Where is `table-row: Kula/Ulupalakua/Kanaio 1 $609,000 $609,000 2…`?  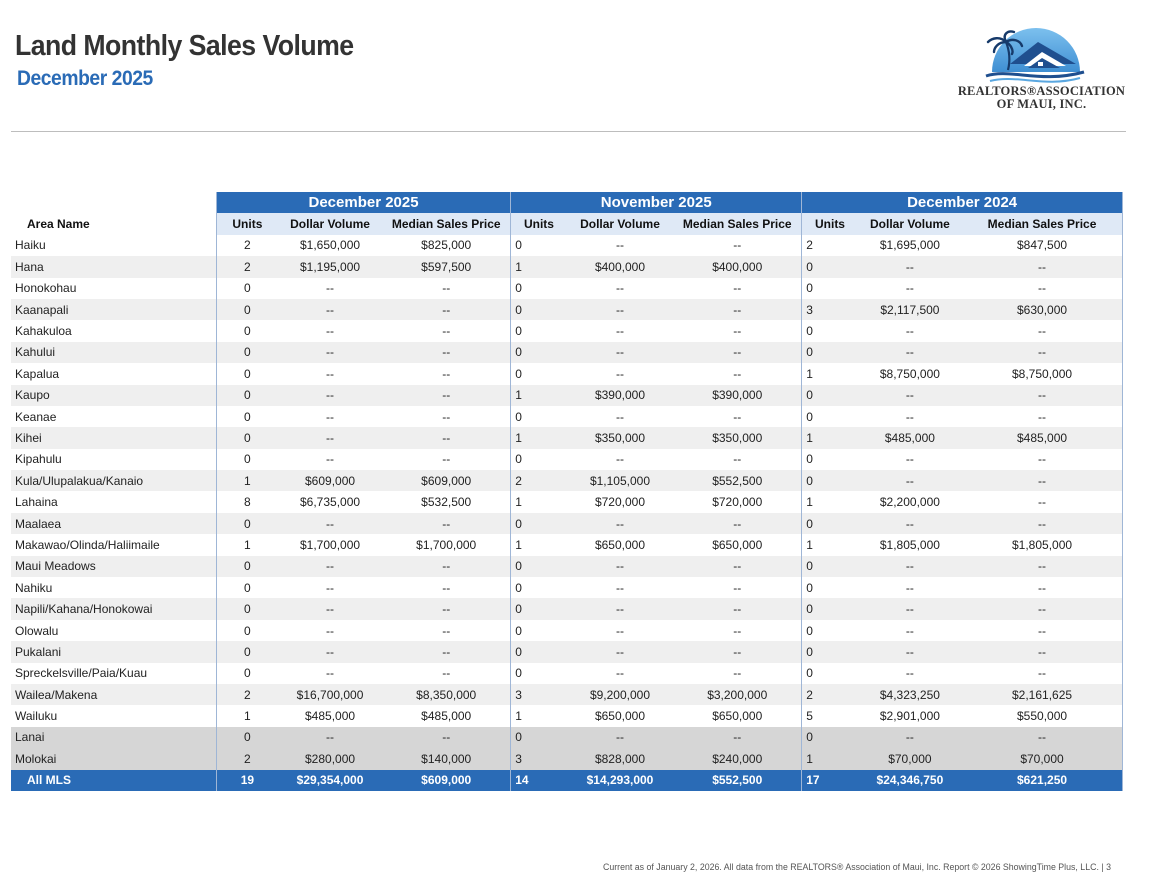
table-row: Kula/Ulupalakua/Kanaio 1 $609,000 $609,000 2… is located at coordinates (567, 481).